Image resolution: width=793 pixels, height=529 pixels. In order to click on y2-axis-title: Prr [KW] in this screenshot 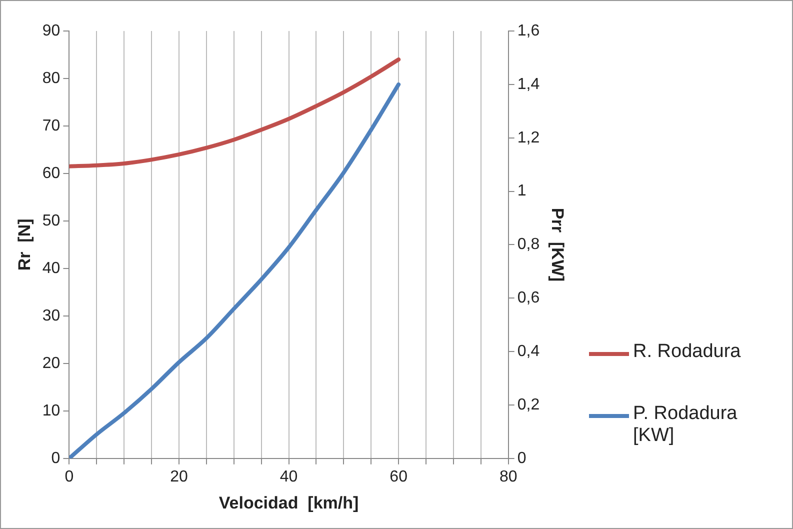, I will do `click(558, 245)`.